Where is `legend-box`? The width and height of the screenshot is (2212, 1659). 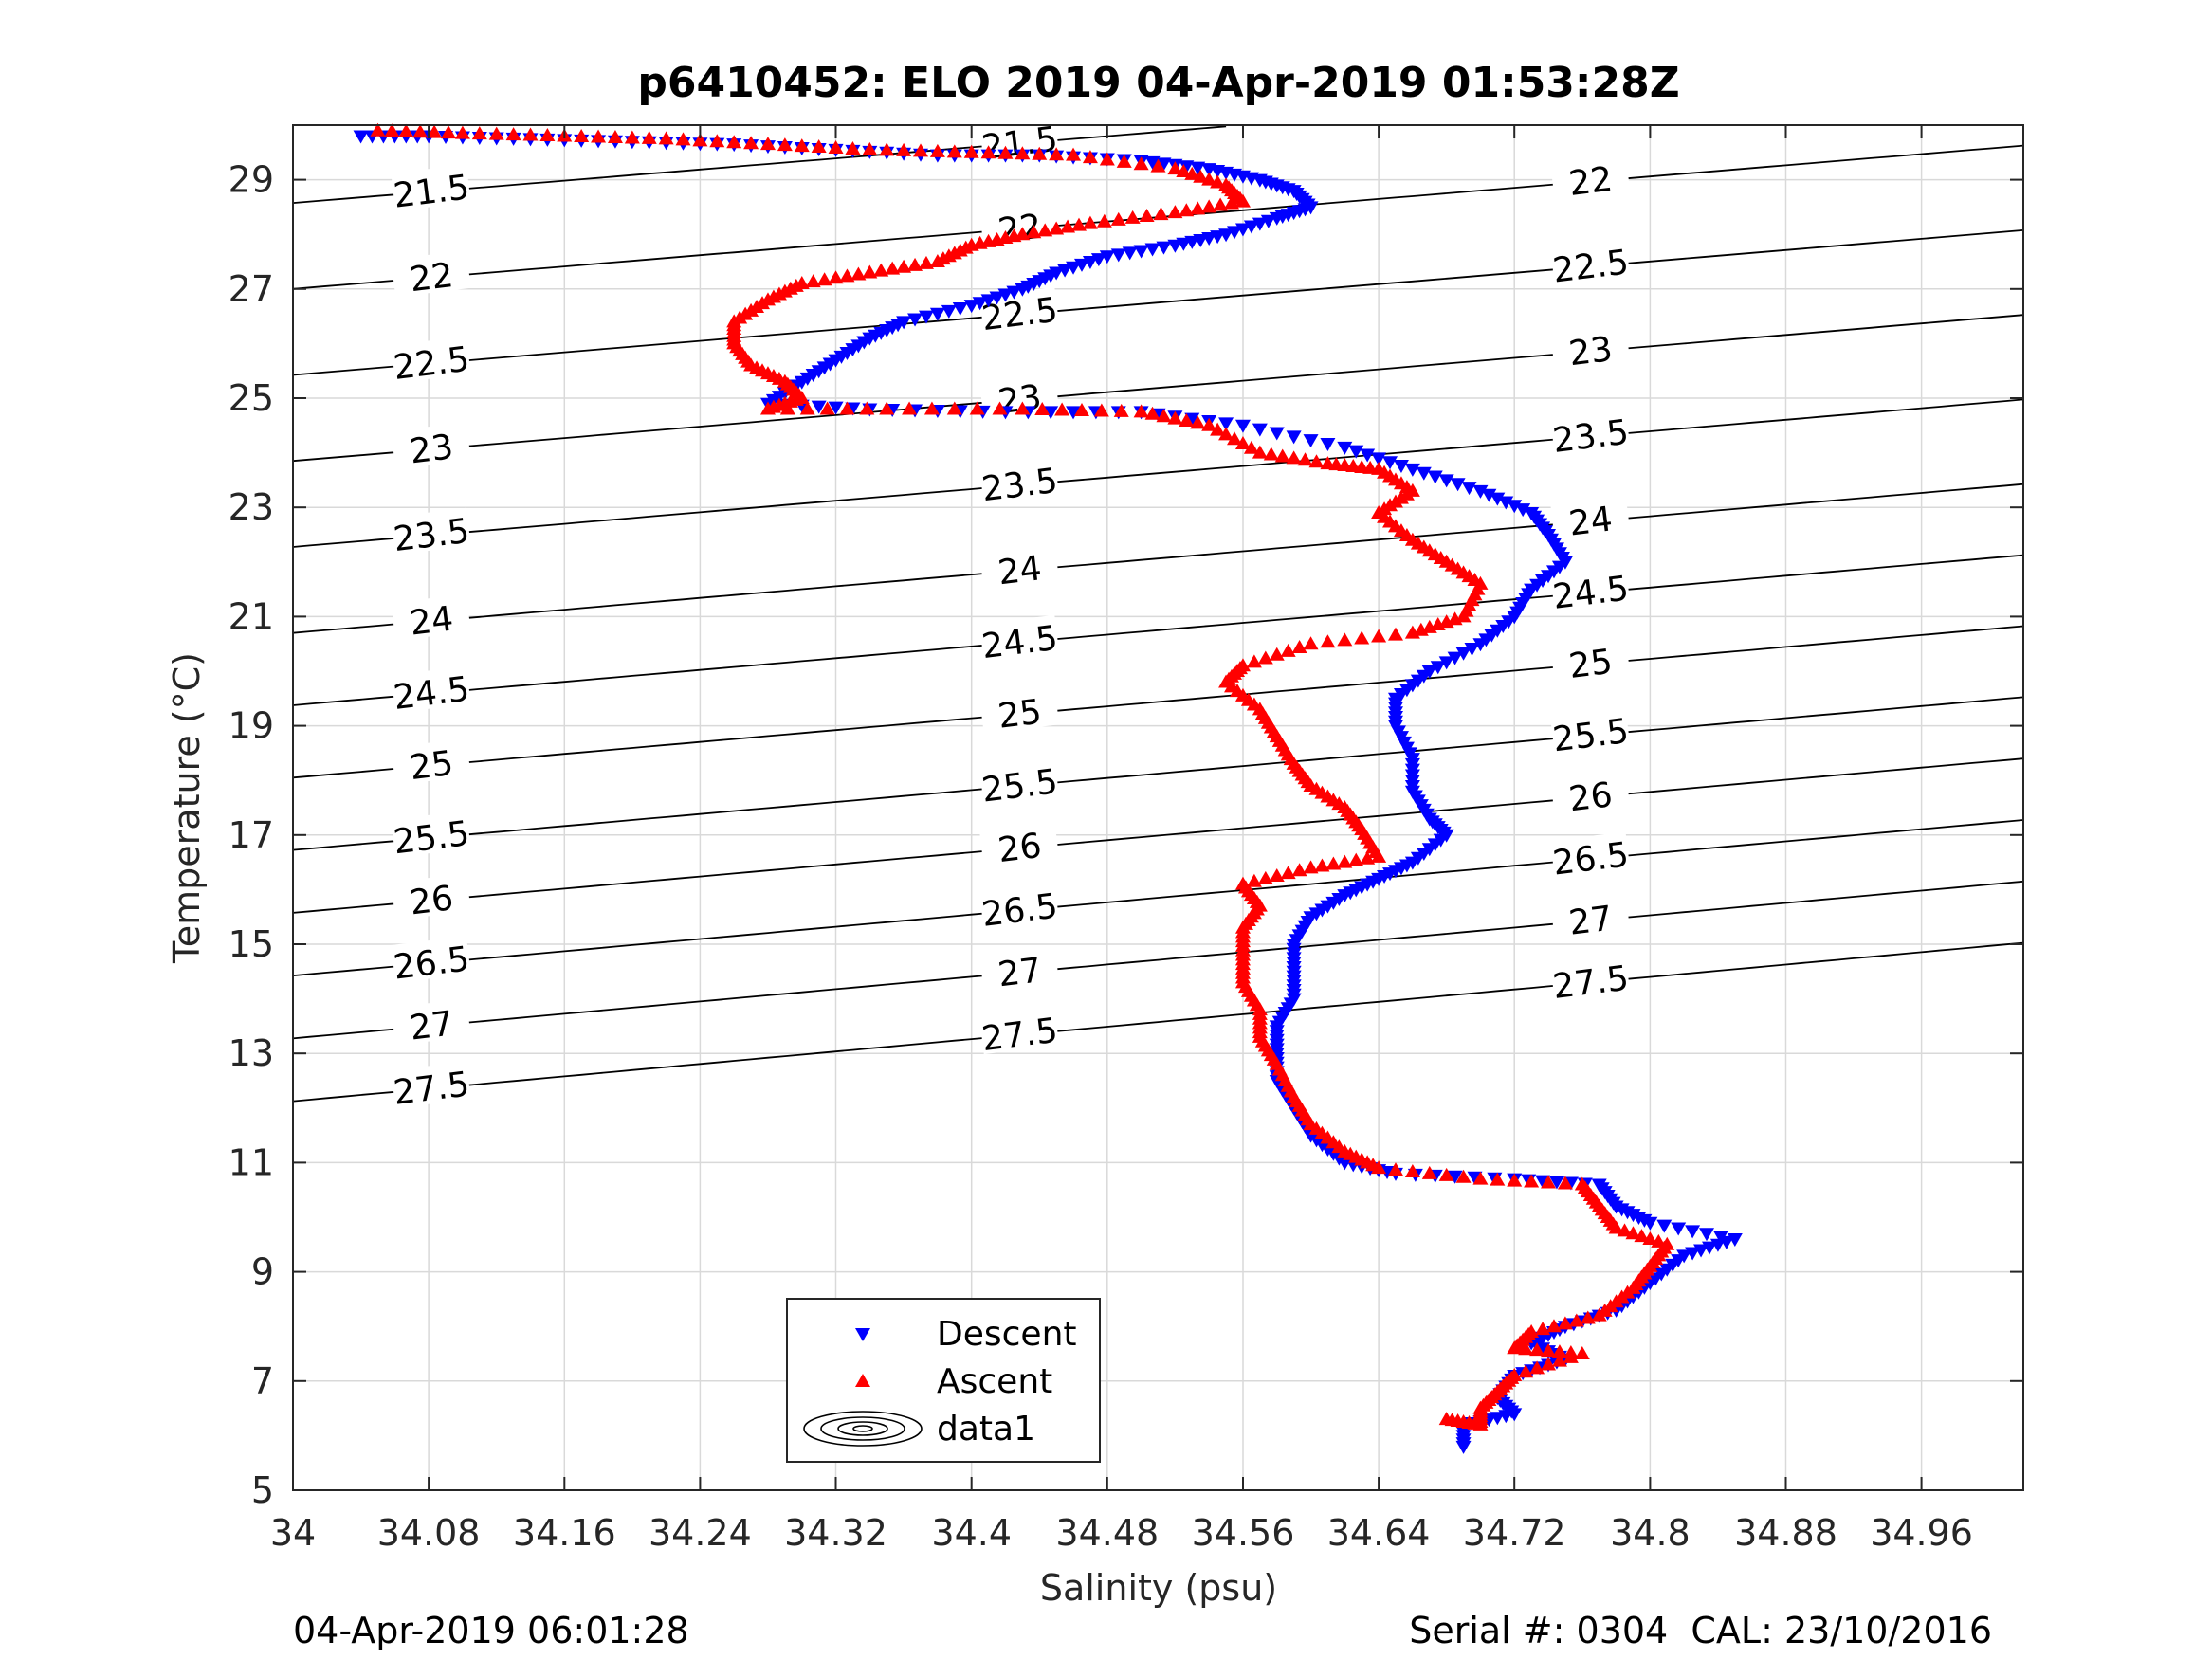 legend-box is located at coordinates (943, 1380).